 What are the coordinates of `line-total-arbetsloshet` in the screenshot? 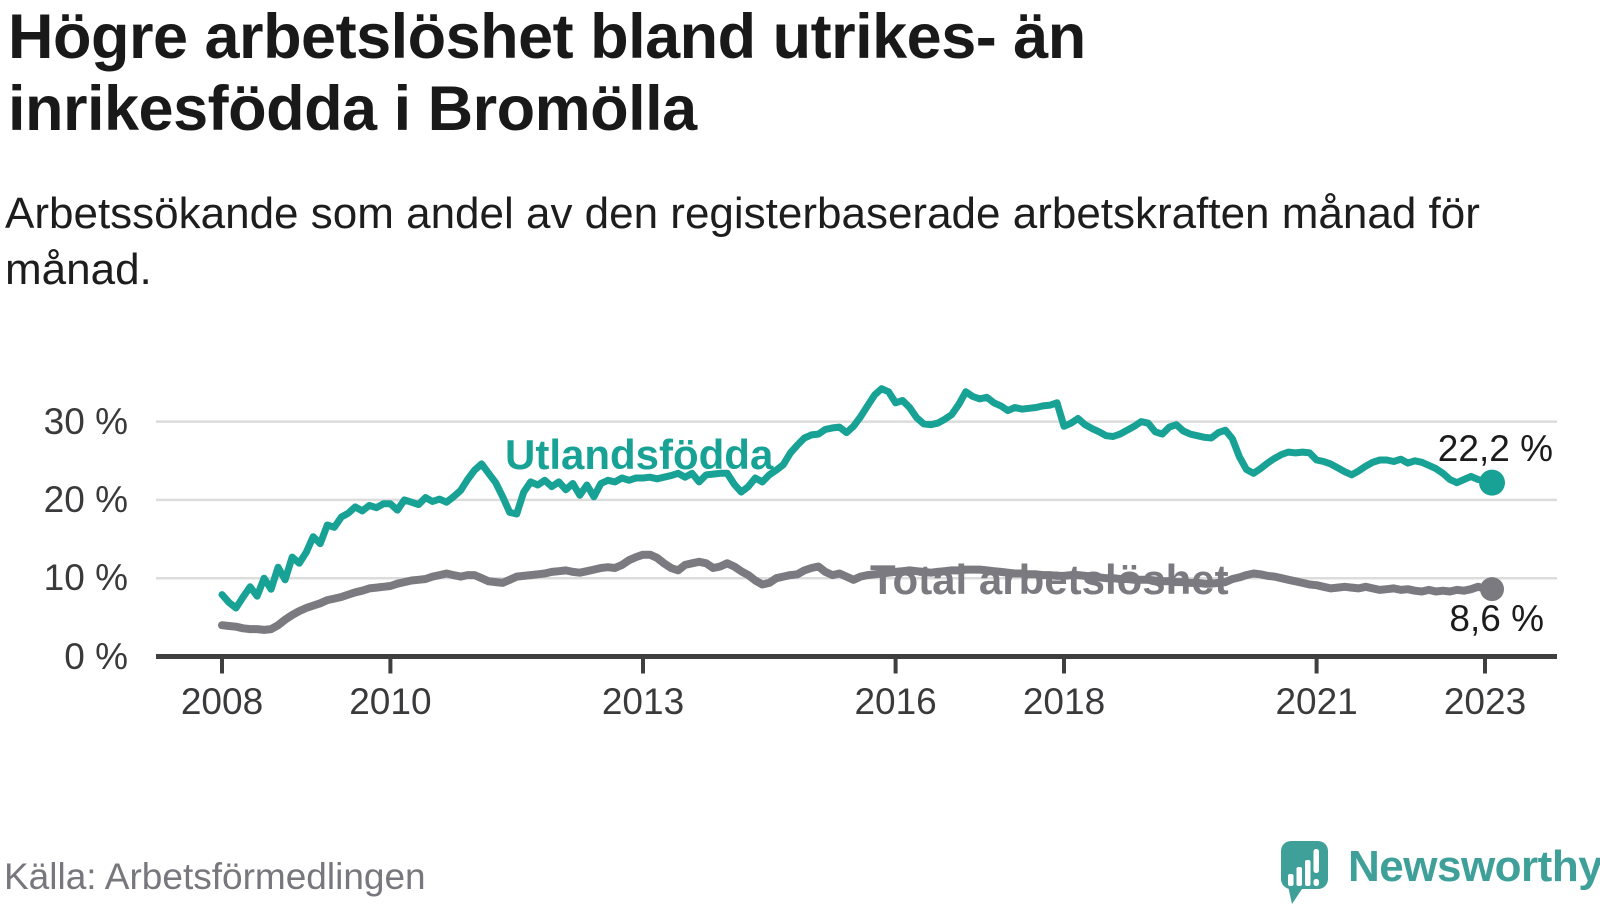 It's located at (857, 592).